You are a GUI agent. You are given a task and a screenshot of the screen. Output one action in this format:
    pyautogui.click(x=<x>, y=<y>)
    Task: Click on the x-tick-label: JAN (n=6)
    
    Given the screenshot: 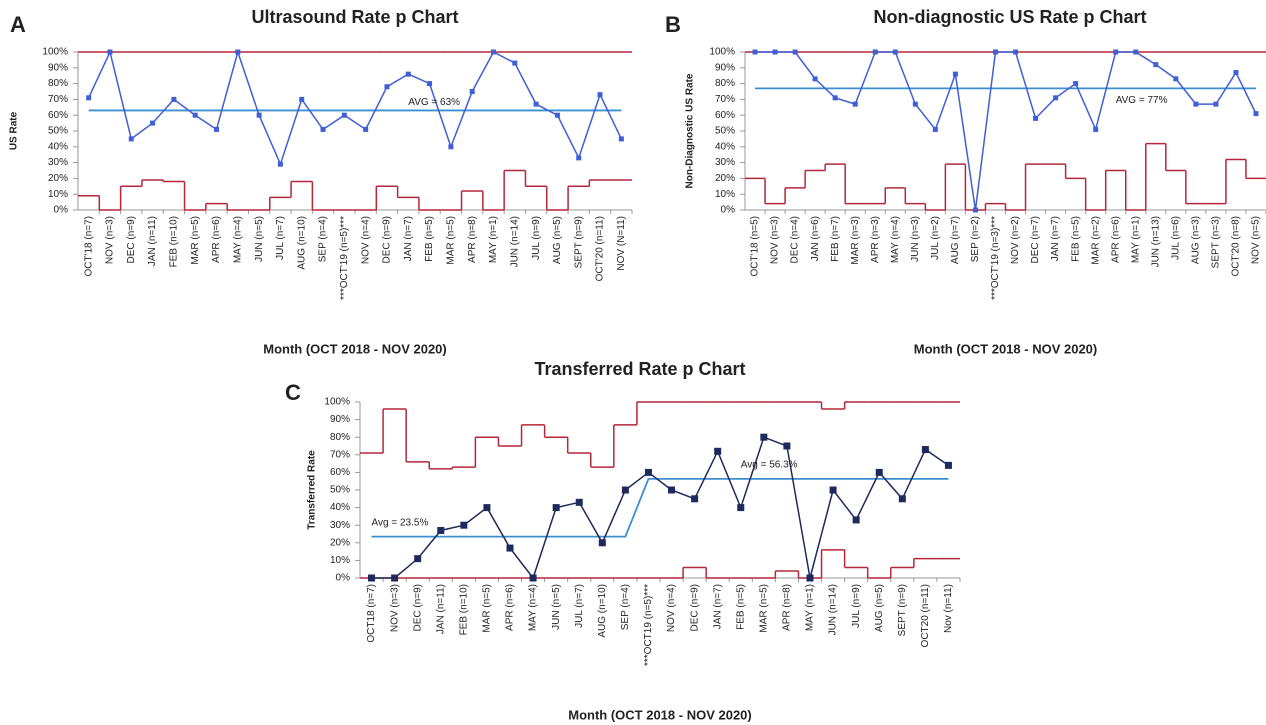 What is the action you would take?
    pyautogui.click(x=815, y=238)
    